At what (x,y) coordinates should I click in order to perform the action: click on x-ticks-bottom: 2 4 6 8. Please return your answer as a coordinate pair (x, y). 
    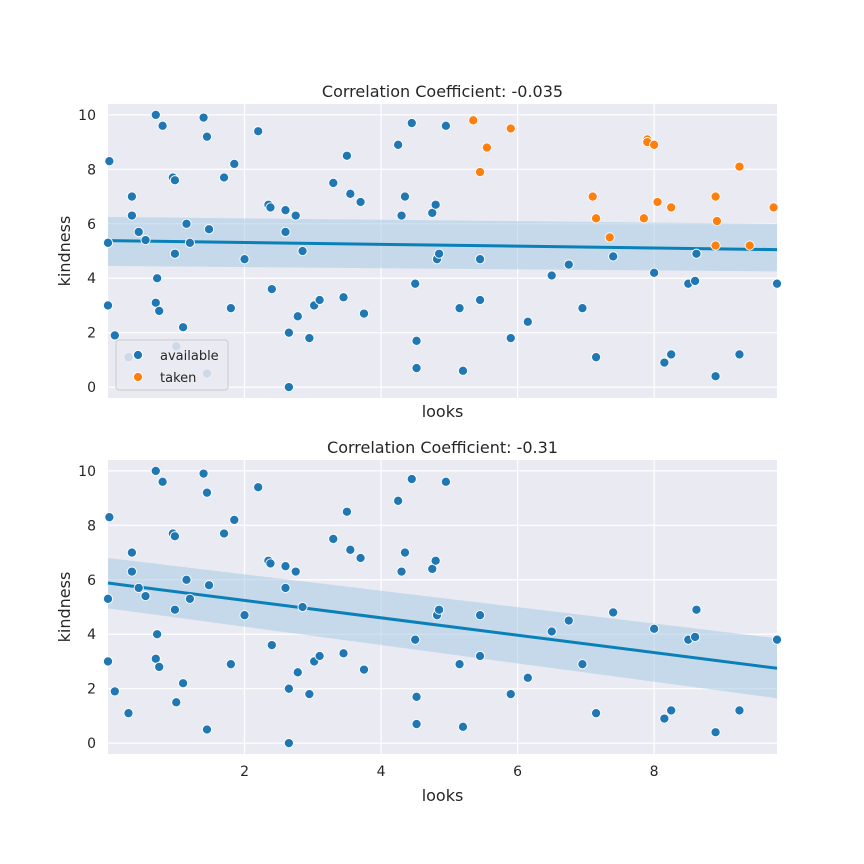
    Looking at the image, I should click on (449, 772).